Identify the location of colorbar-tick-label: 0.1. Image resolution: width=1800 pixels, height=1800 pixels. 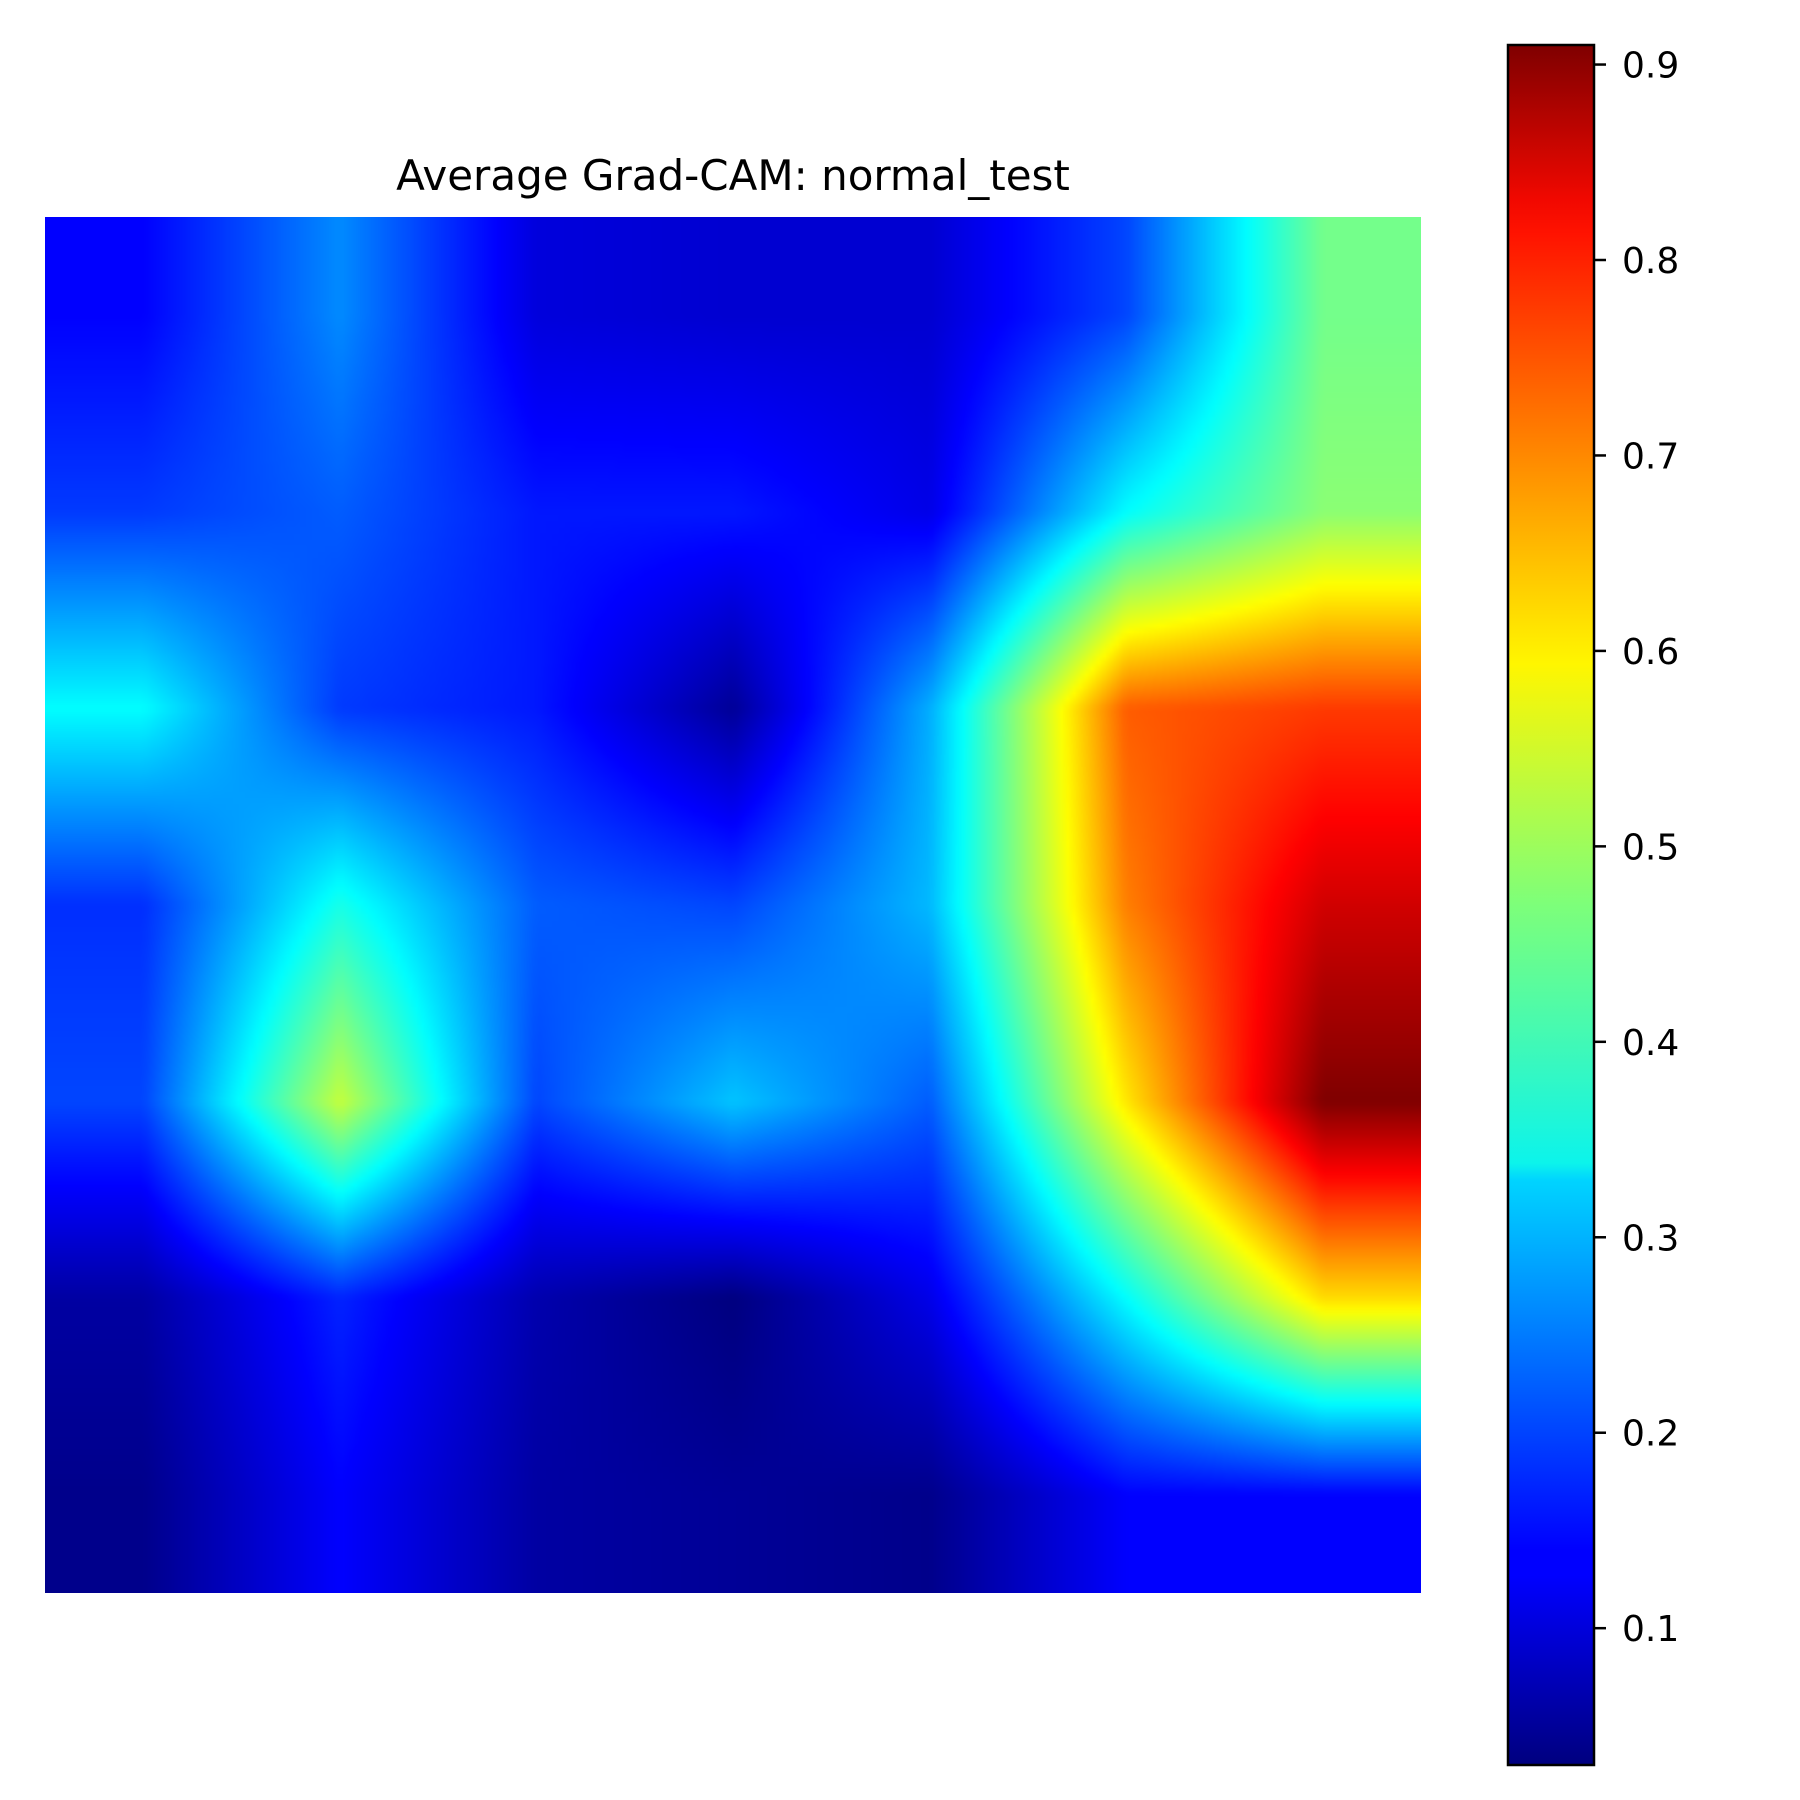
(1650, 1629).